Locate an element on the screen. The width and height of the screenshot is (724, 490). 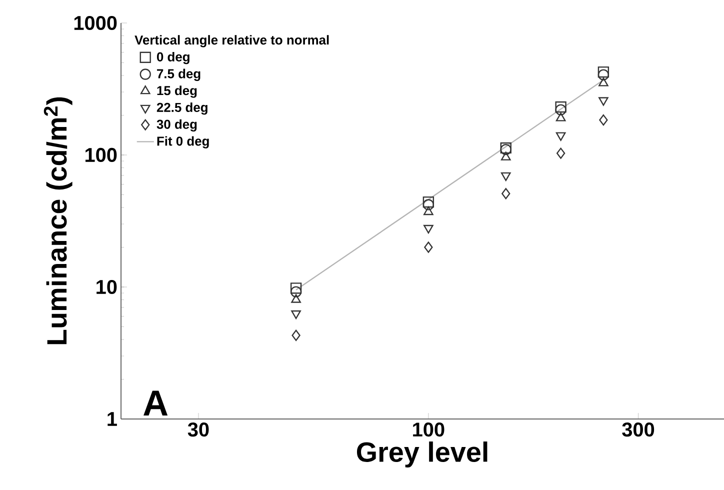
x-tick-label: 100 is located at coordinates (428, 429).